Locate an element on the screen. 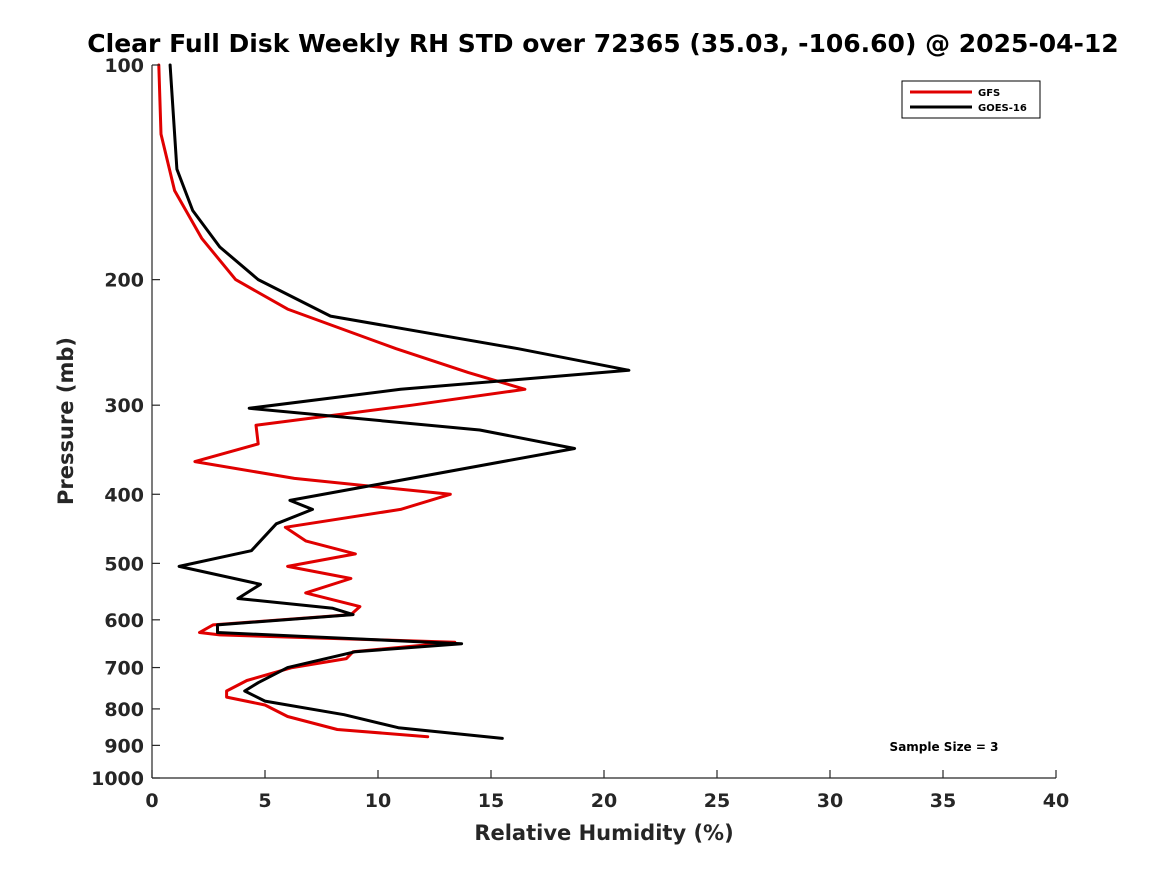 This screenshot has height=875, width=1167. x-tick-label: 5 is located at coordinates (264, 801).